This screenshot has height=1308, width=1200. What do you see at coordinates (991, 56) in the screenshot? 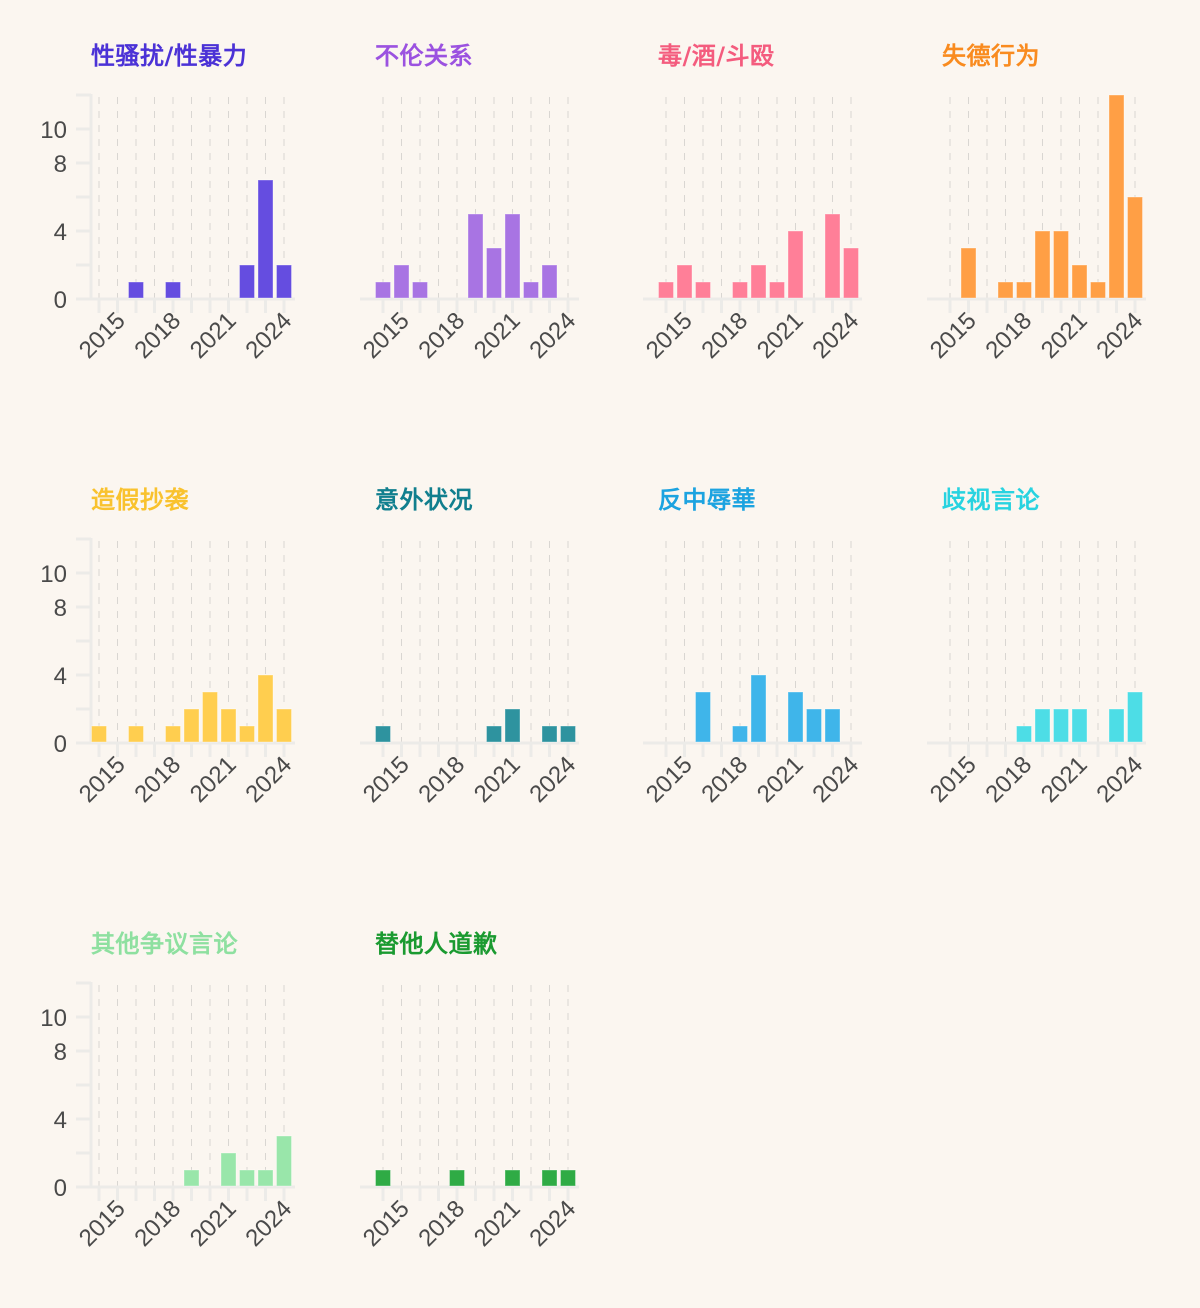
I see `chart-title: 失德行为` at bounding box center [991, 56].